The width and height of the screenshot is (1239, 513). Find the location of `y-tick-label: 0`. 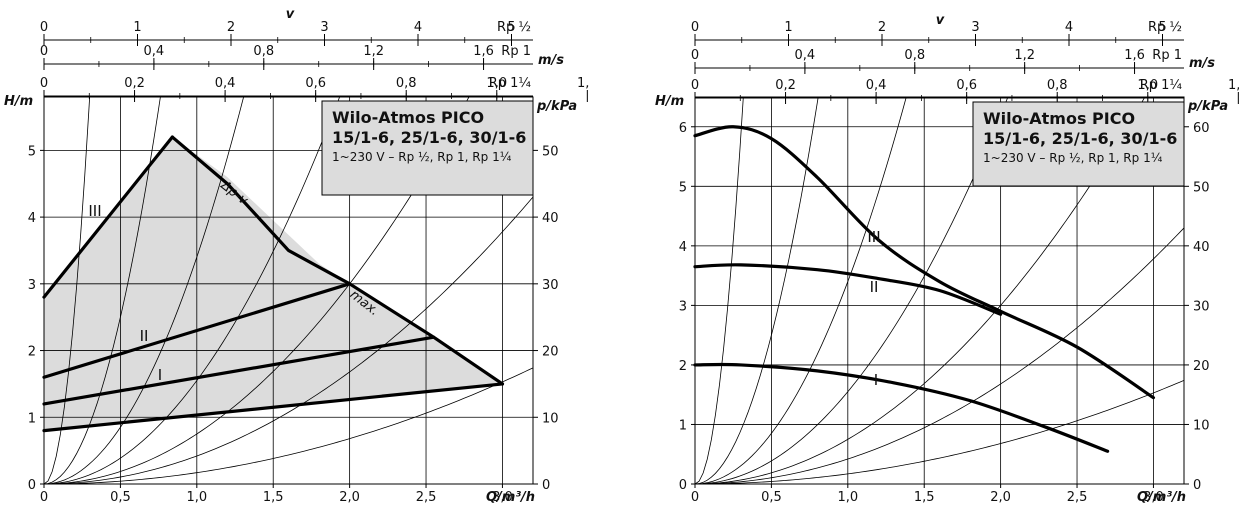

y-tick-label: 0 is located at coordinates (683, 485).